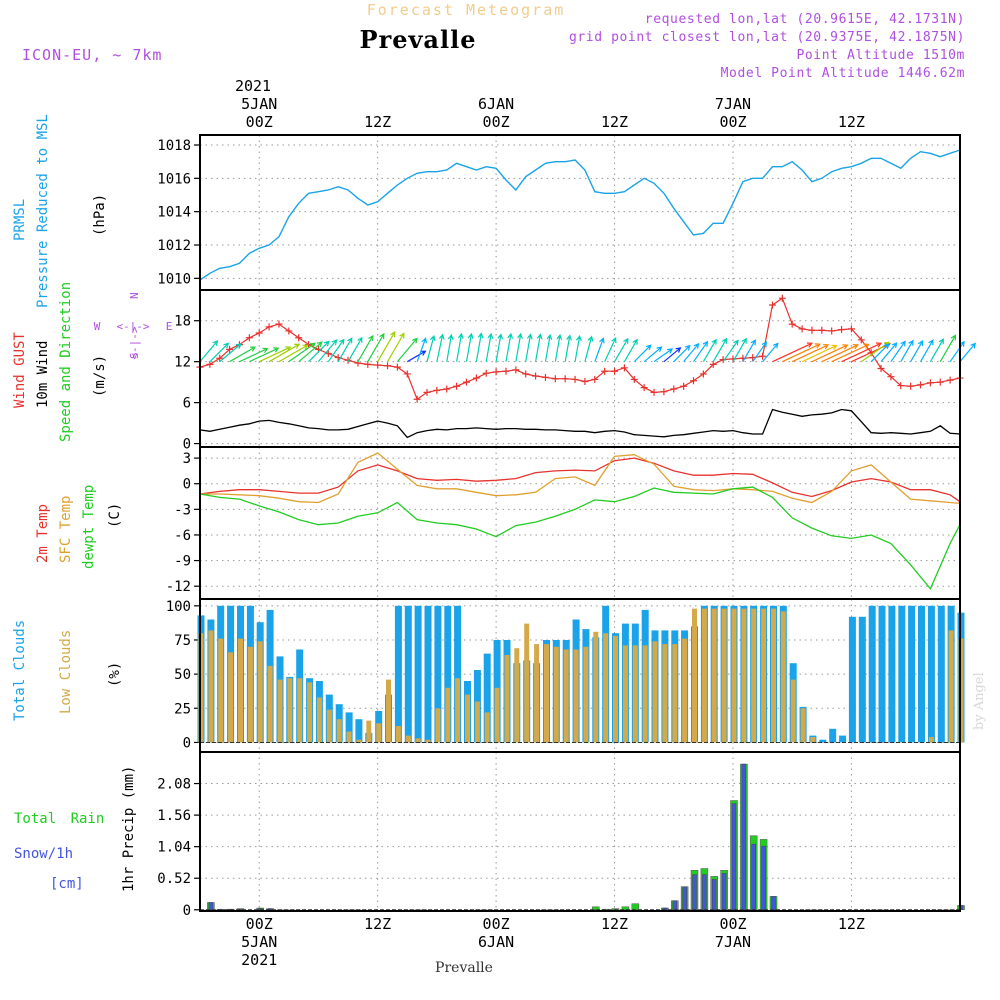 The width and height of the screenshot is (1000, 1000). Describe the element at coordinates (178, 587) in the screenshot. I see `y-tick-label: -12` at that location.